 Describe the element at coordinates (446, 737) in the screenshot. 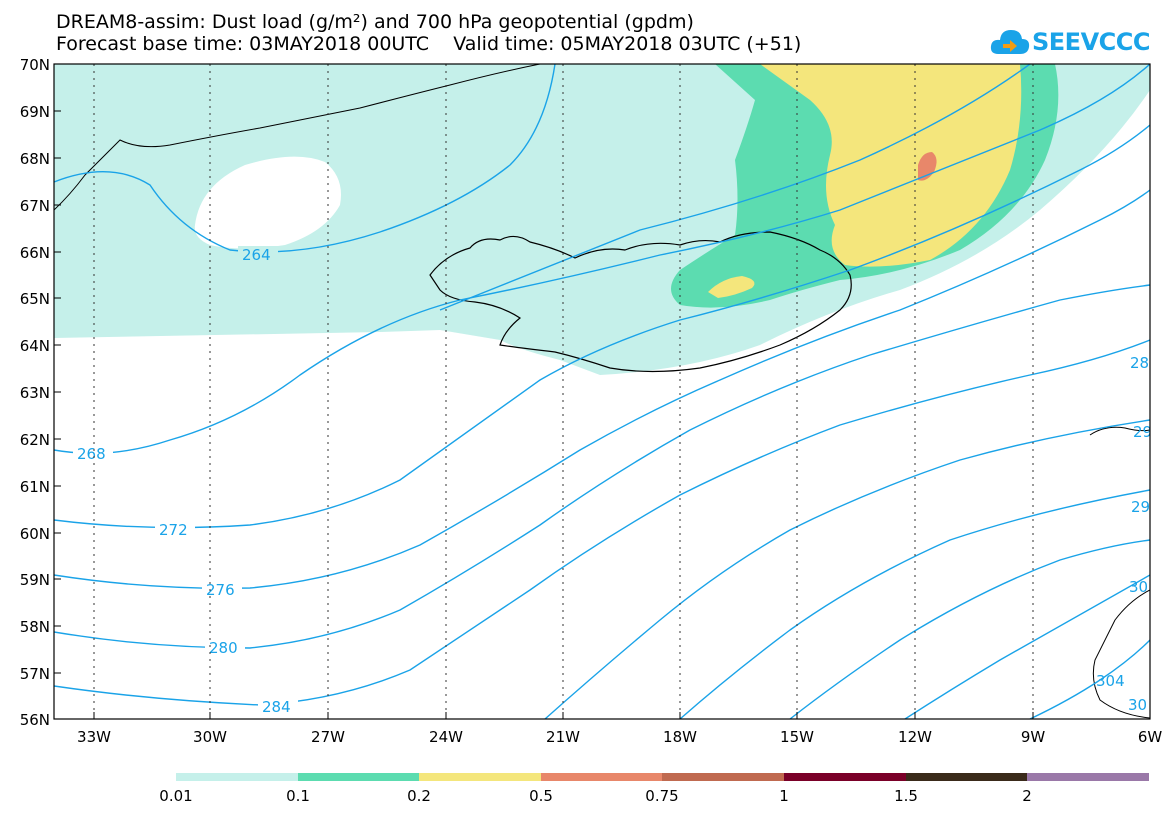

I see `lon-label: 24W` at that location.